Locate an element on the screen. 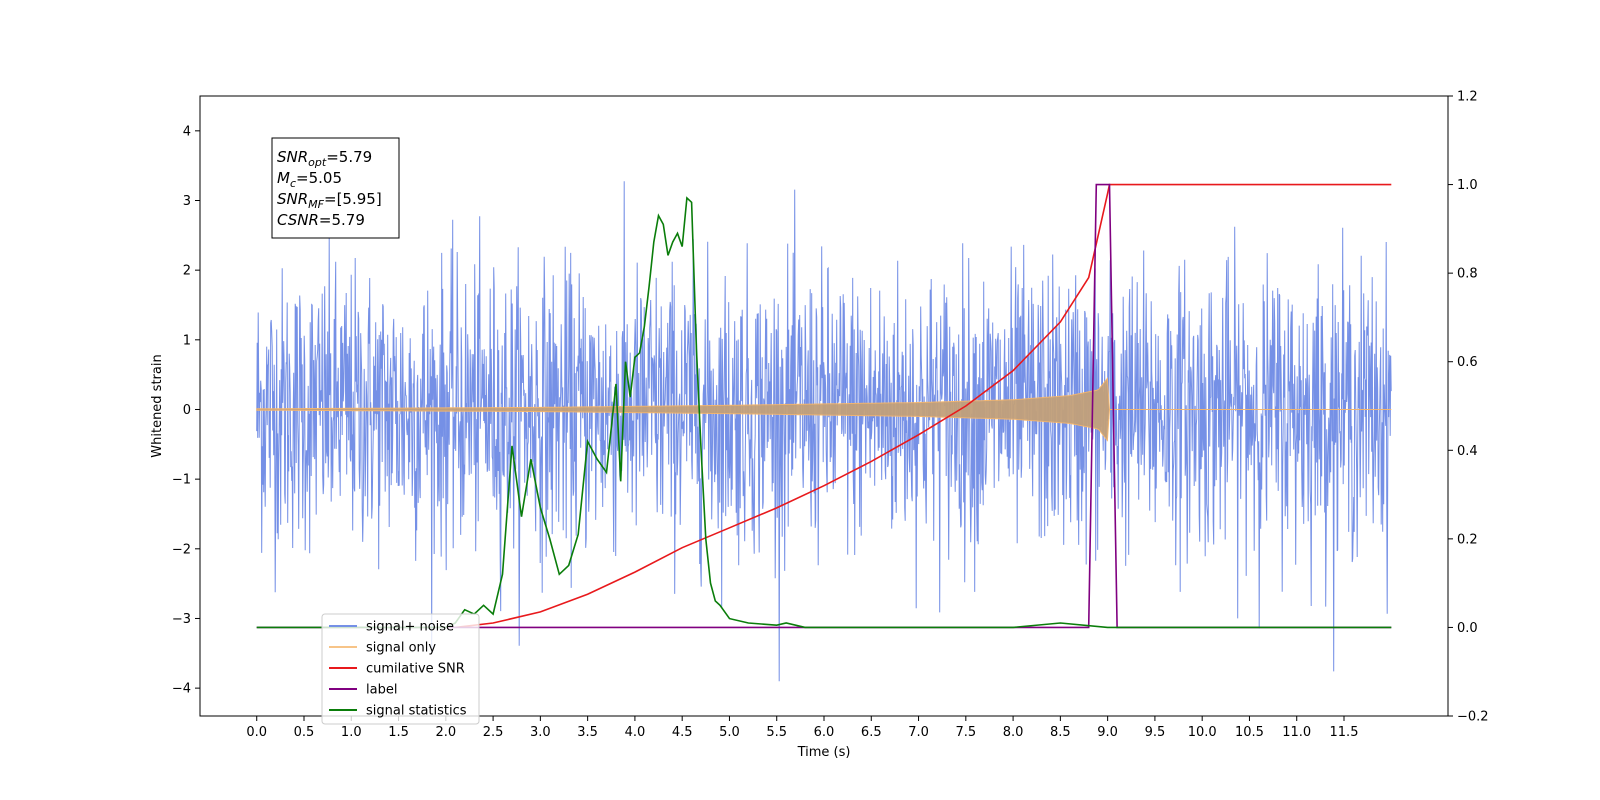 This screenshot has height=800, width=1600. x-tick-label: 5.0 is located at coordinates (729, 732).